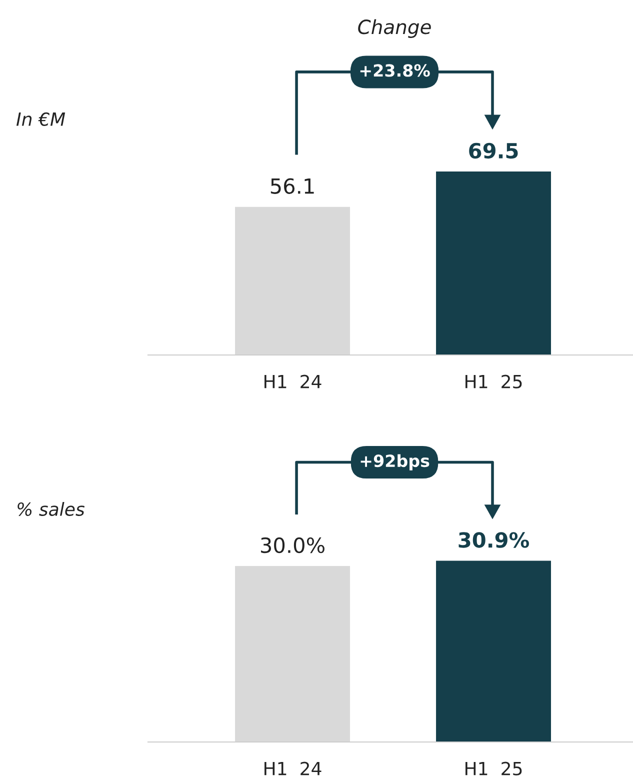 The width and height of the screenshot is (633, 783). What do you see at coordinates (395, 462) in the screenshot?
I see `text: +92bps` at bounding box center [395, 462].